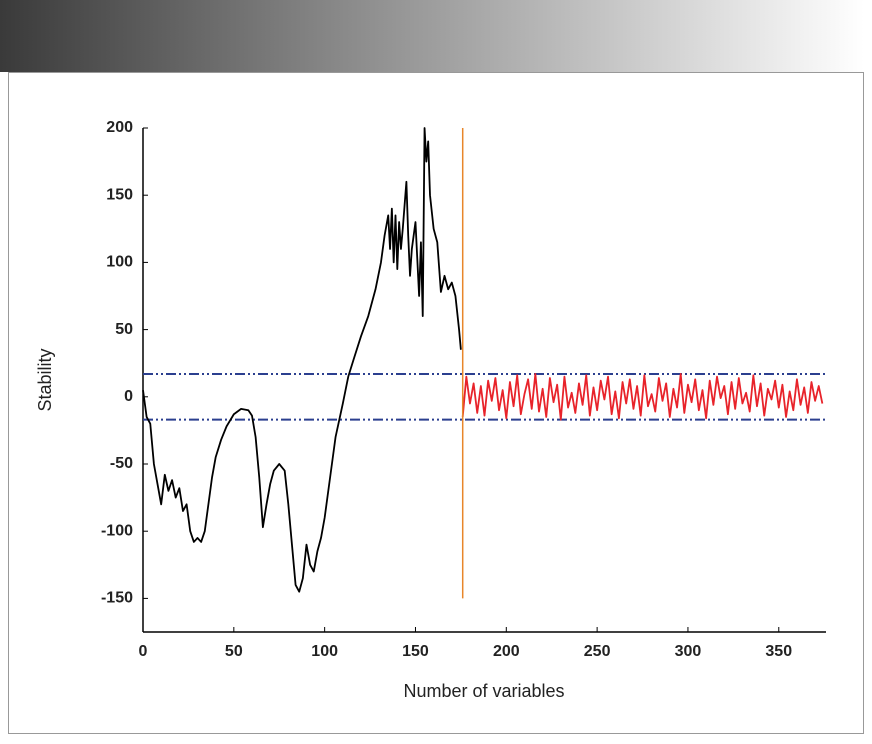 Image resolution: width=872 pixels, height=744 pixels. I want to click on x-tick-label: 250, so click(597, 651).